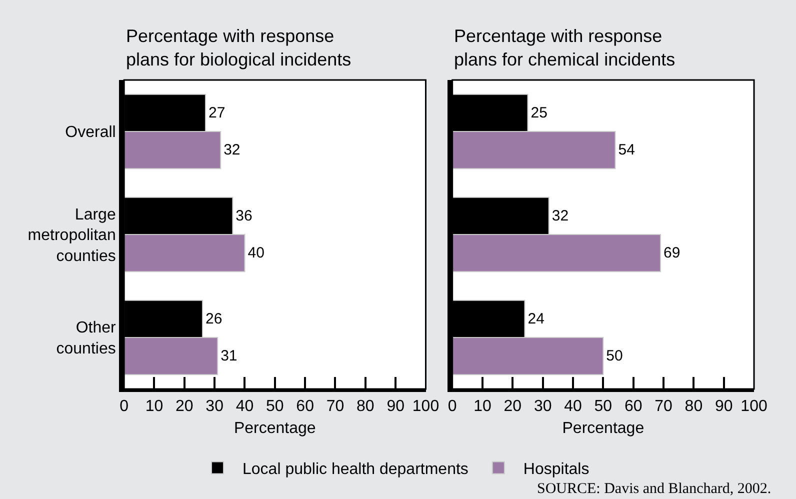 The width and height of the screenshot is (796, 499). I want to click on data-label: 27, so click(217, 113).